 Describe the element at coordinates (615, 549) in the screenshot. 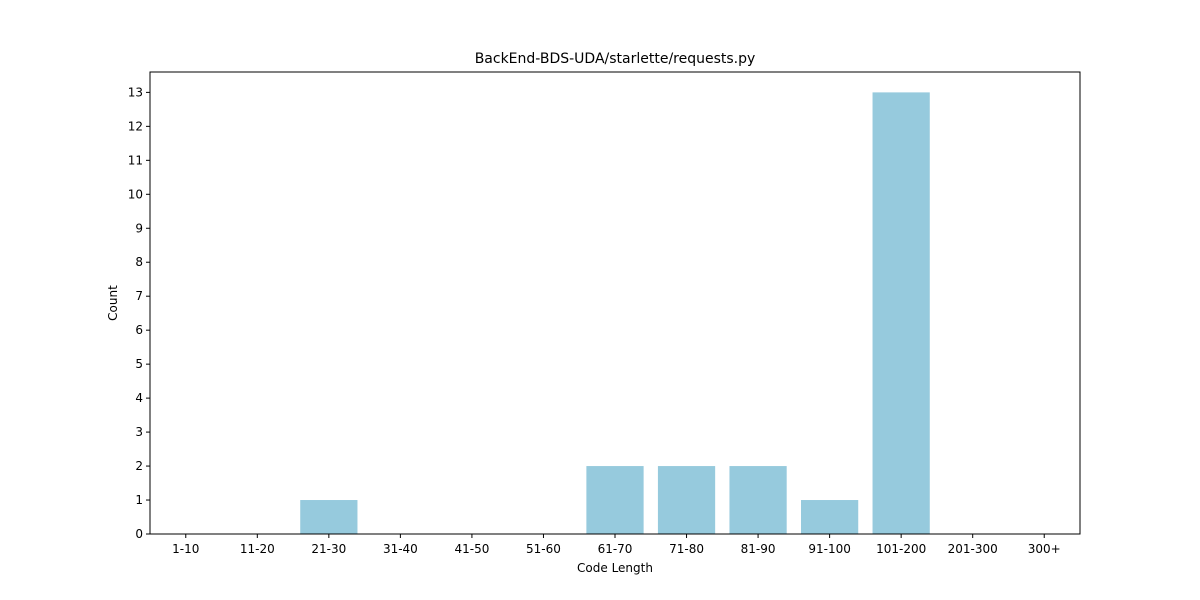

I see `x-tick-label: 61-70` at that location.